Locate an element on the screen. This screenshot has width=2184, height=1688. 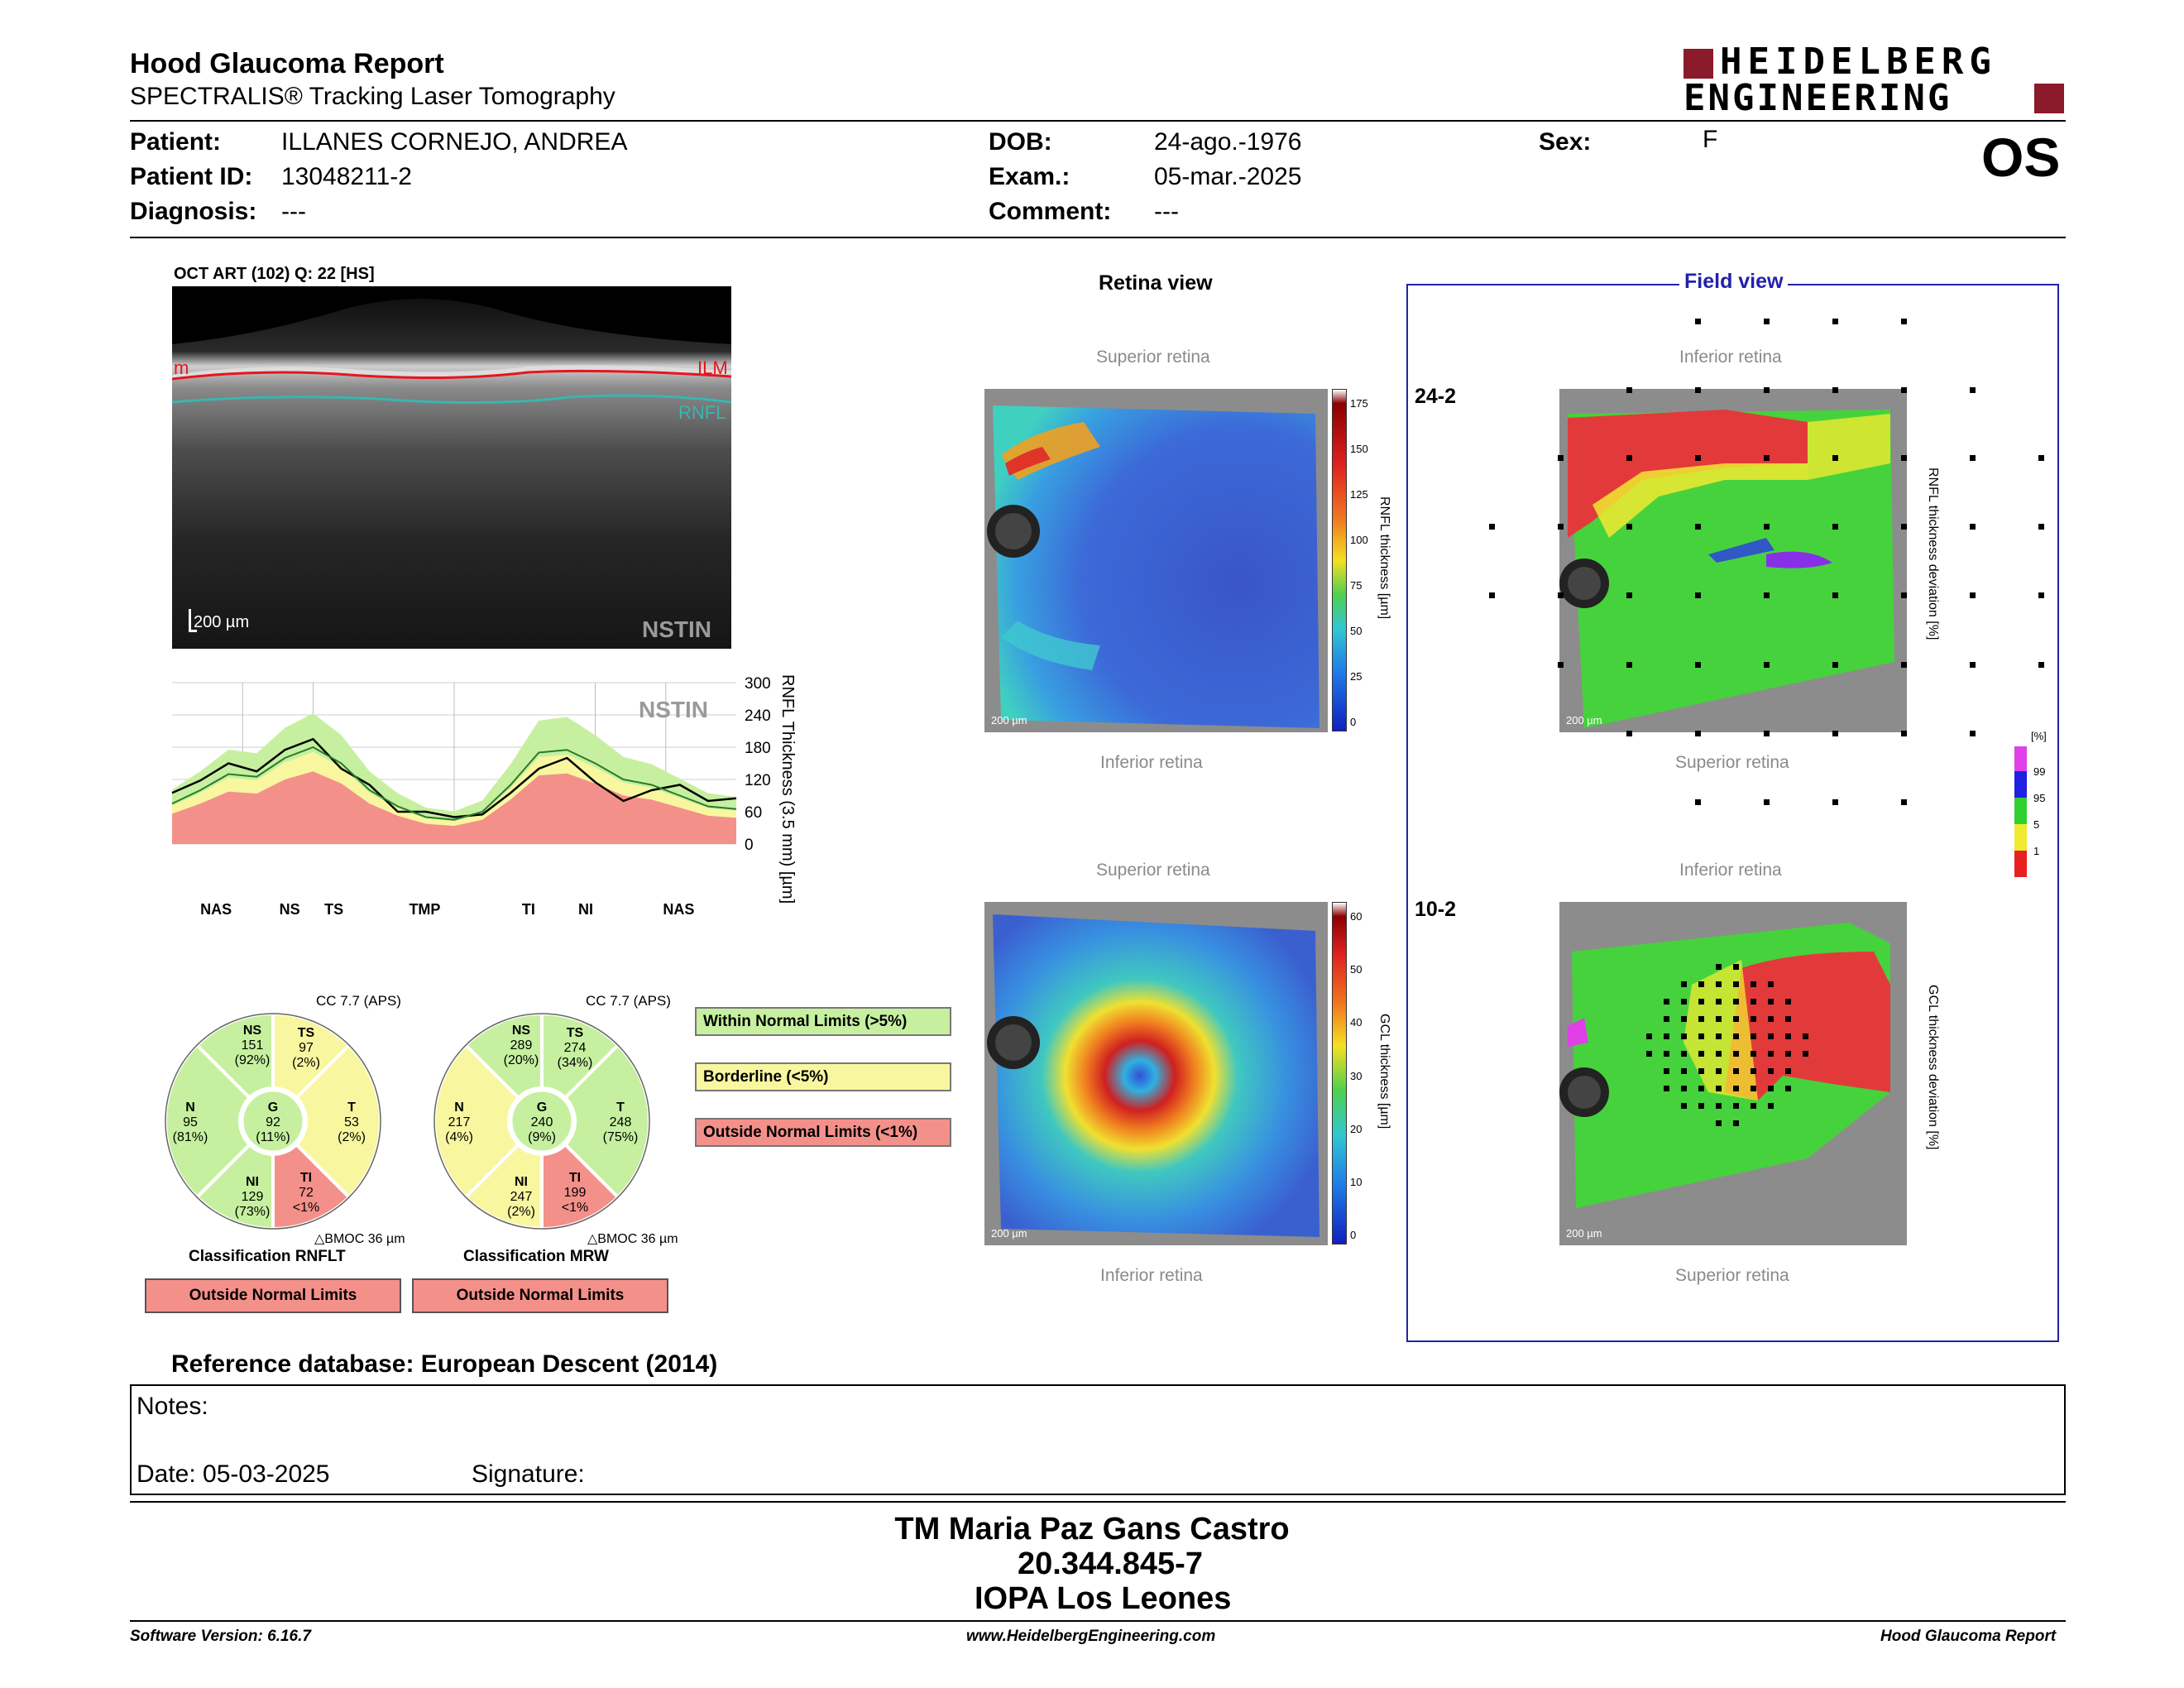
website-link: www.HeidelbergEngineering.com is located at coordinates (1091, 1636).